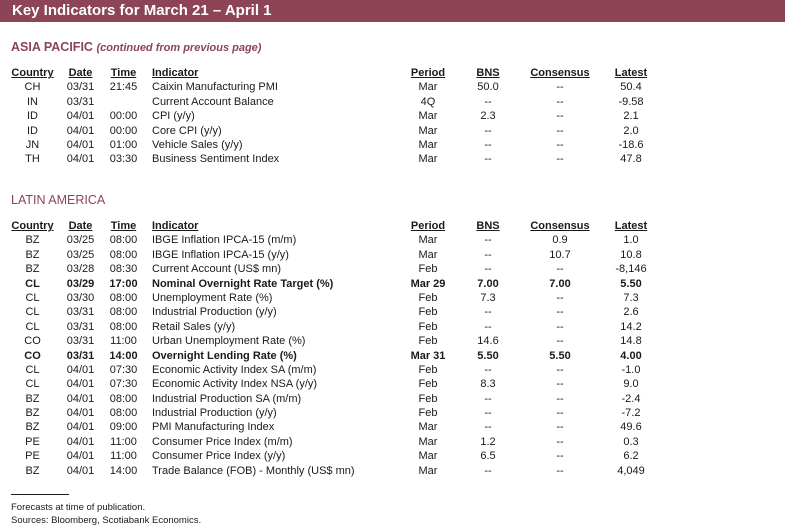  What do you see at coordinates (631, 130) in the screenshot?
I see `cell-latest: 2.0` at bounding box center [631, 130].